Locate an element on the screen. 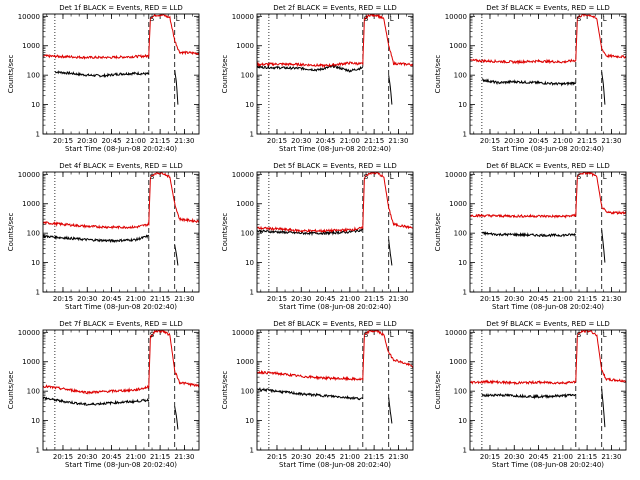 This screenshot has width=640, height=480. panel-title: Det 9f BLACK = Events, RED = LLD is located at coordinates (547, 324).